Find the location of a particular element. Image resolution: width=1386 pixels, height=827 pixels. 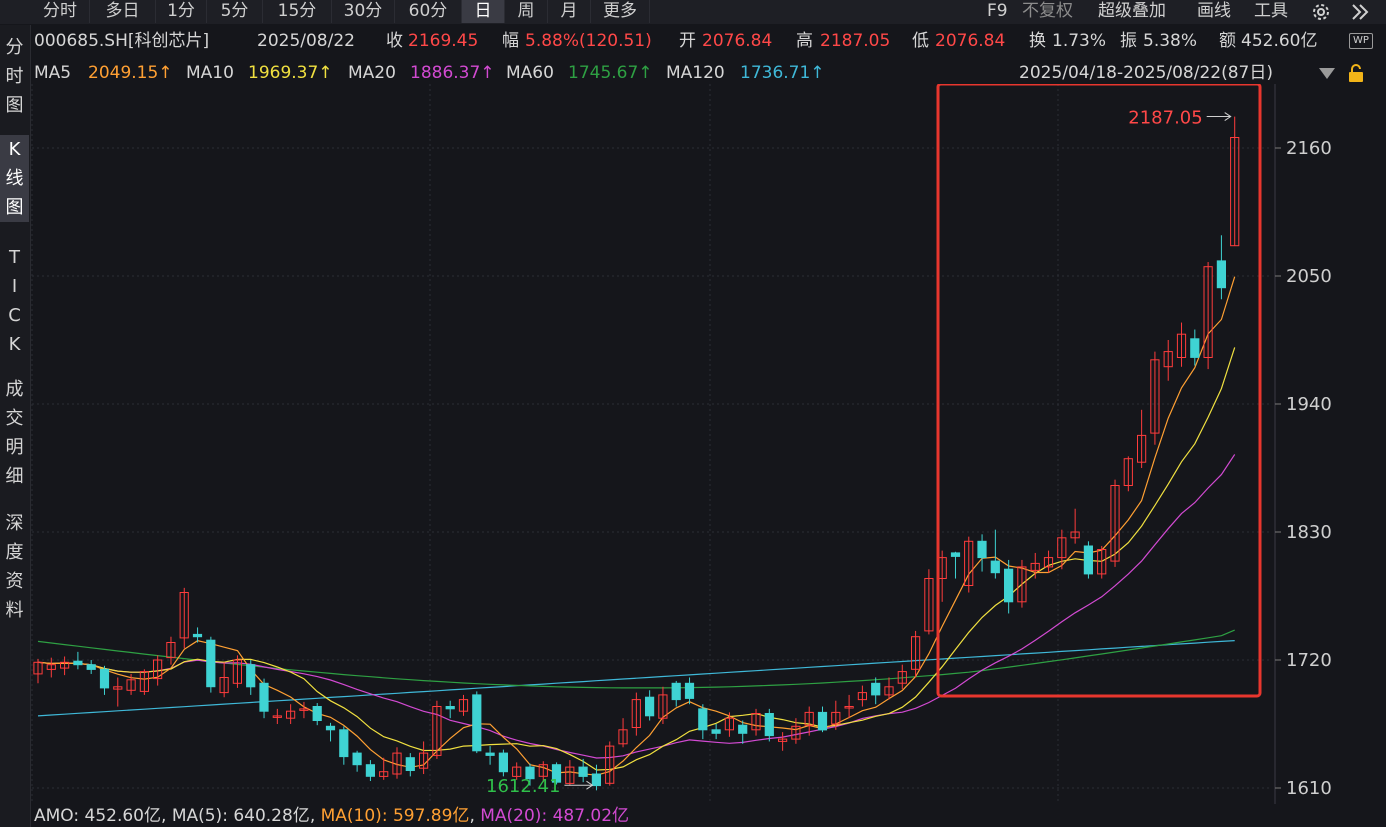

ma60-line is located at coordinates (636, 659).